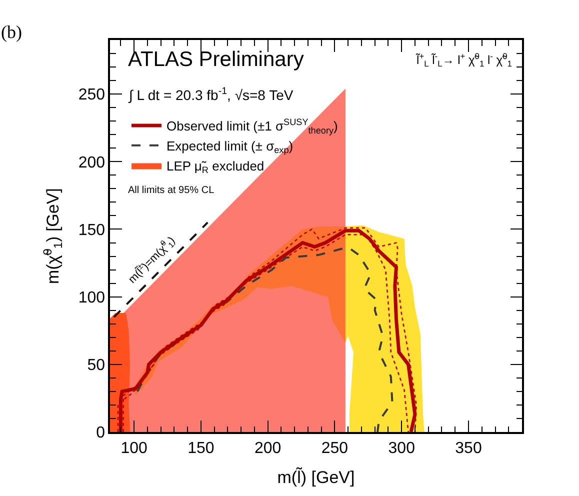  What do you see at coordinates (216, 59) in the screenshot?
I see `annotation: ATLAS Preliminary` at bounding box center [216, 59].